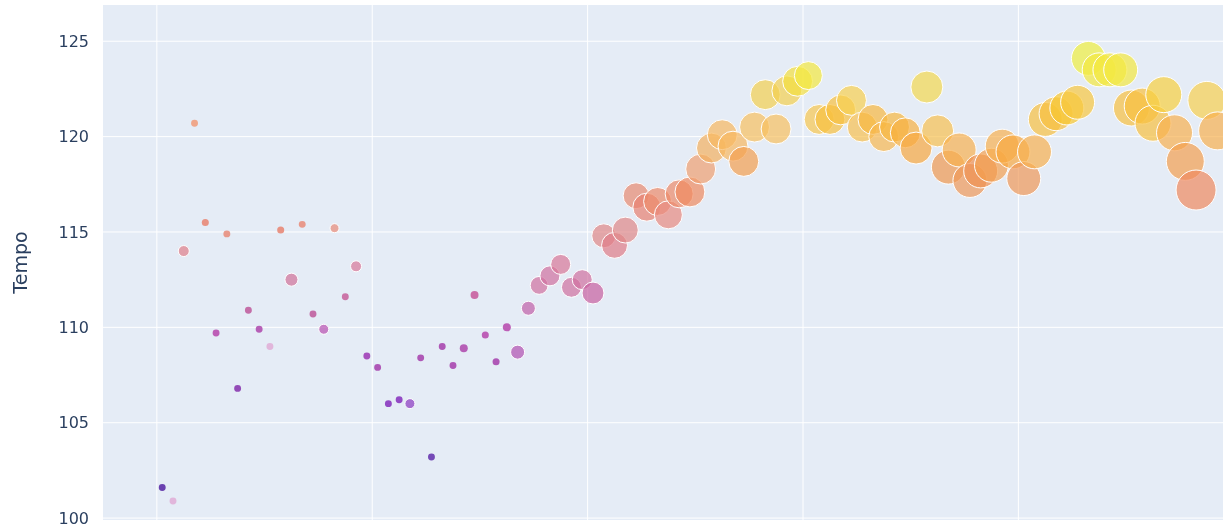 The height and width of the screenshot is (526, 1223). I want to click on y-tick-label: 125, so click(73, 41).